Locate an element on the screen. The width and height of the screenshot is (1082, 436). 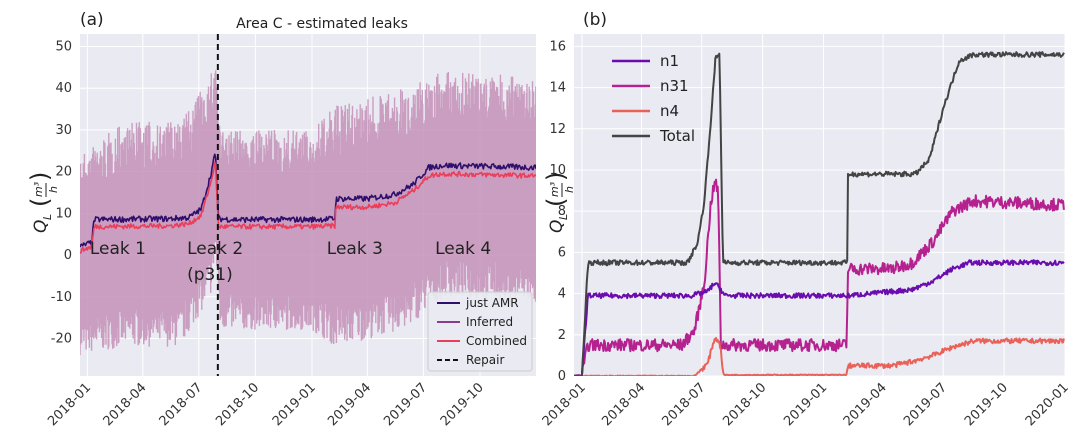
panel-a-title: Area C - estimated leaks is located at coordinates (322, 24).